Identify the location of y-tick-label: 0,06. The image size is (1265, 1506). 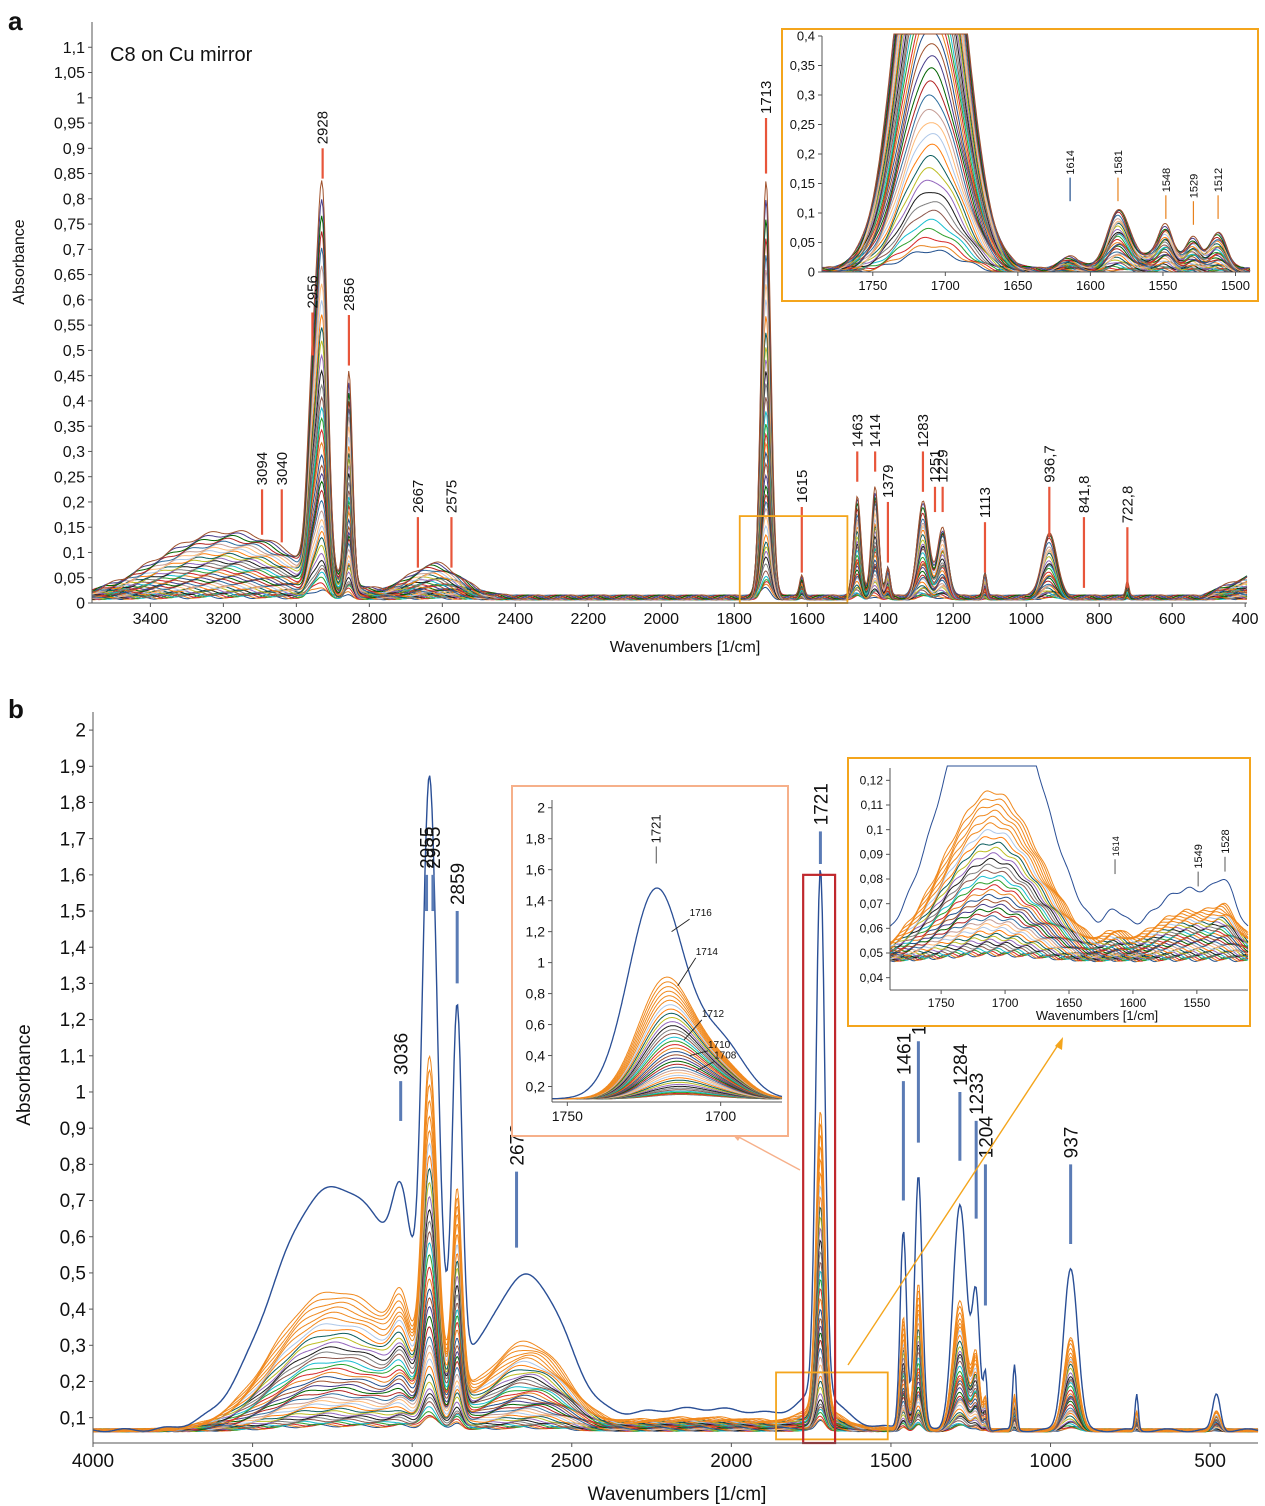
(872, 929).